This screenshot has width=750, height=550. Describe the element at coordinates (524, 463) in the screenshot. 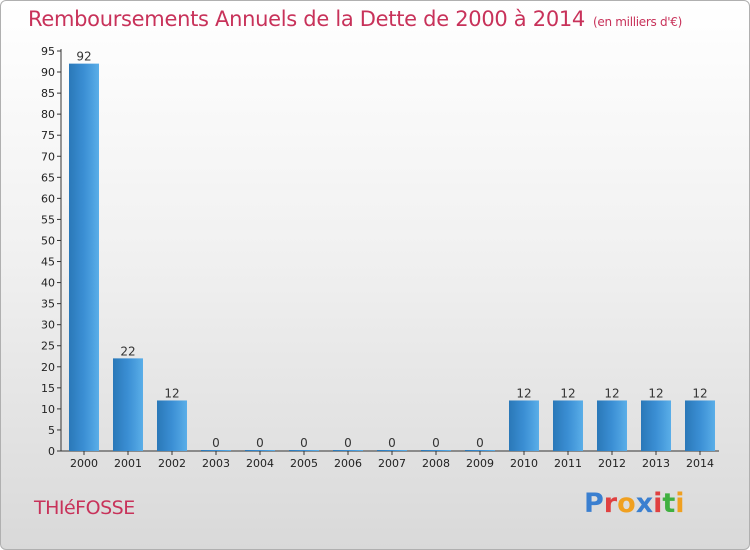

I see `x-tick-label: 2010` at that location.